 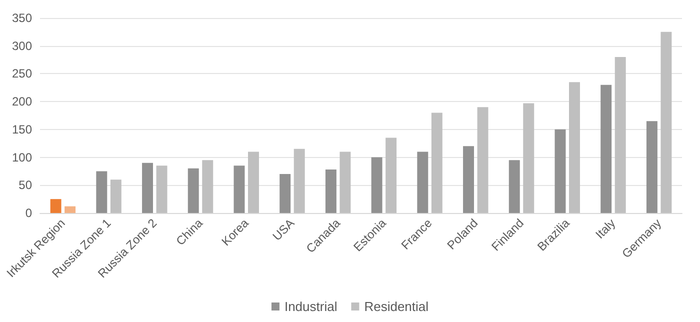 I want to click on legend-label: Residential, so click(x=396, y=306).